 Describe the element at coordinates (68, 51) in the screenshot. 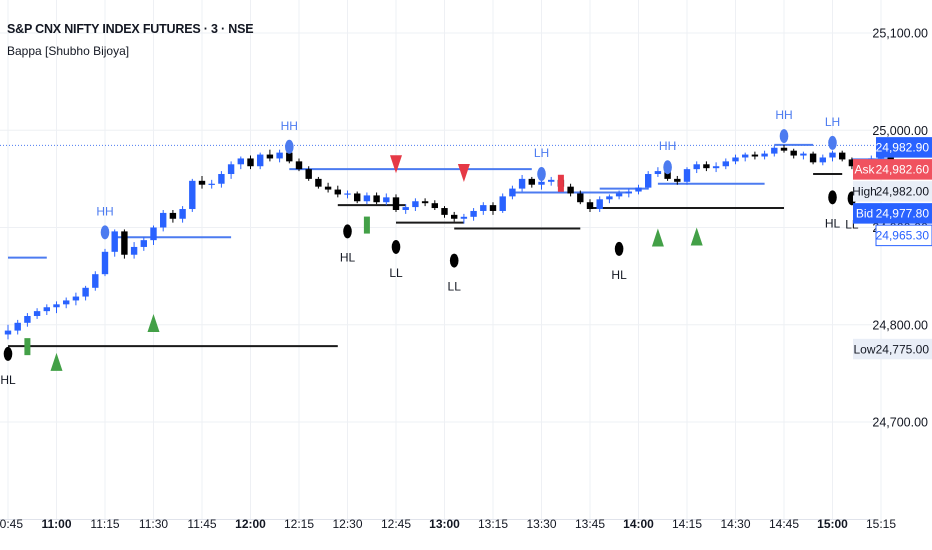

I see `indicator-title: Bappa [Shubho Bijoya]` at that location.